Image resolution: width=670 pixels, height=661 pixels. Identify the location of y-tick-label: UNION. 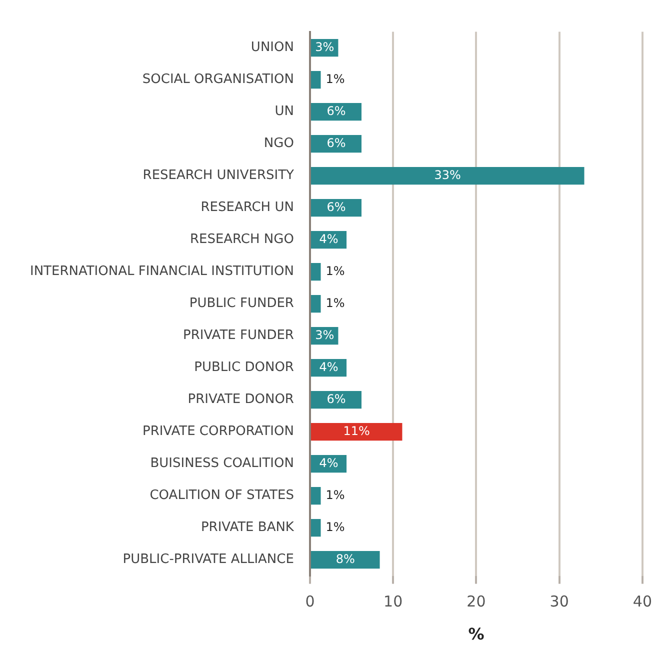
(272, 48).